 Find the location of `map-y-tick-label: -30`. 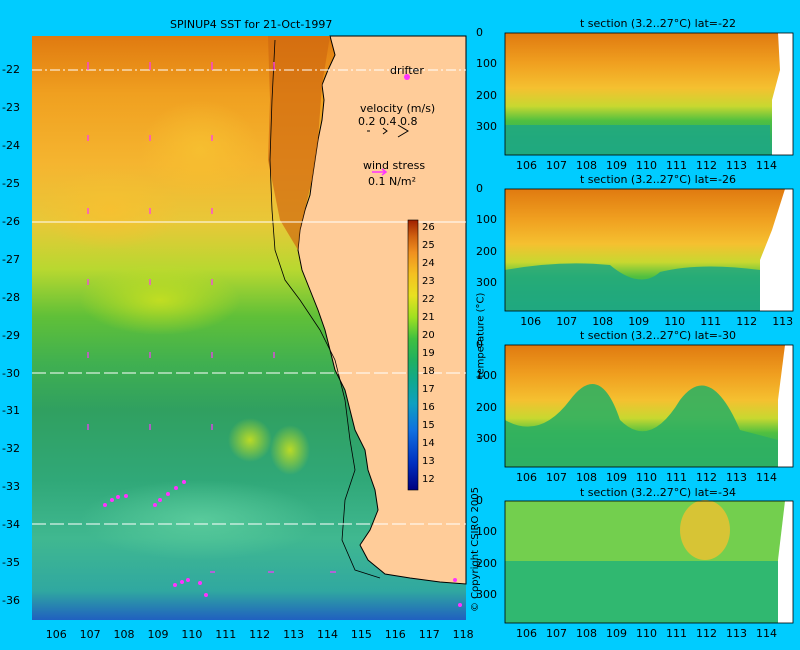

map-y-tick-label: -30 is located at coordinates (11, 373).